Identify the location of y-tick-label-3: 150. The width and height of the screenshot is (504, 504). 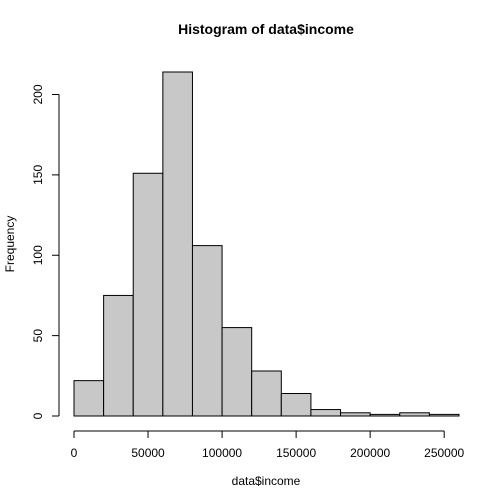
(38, 175).